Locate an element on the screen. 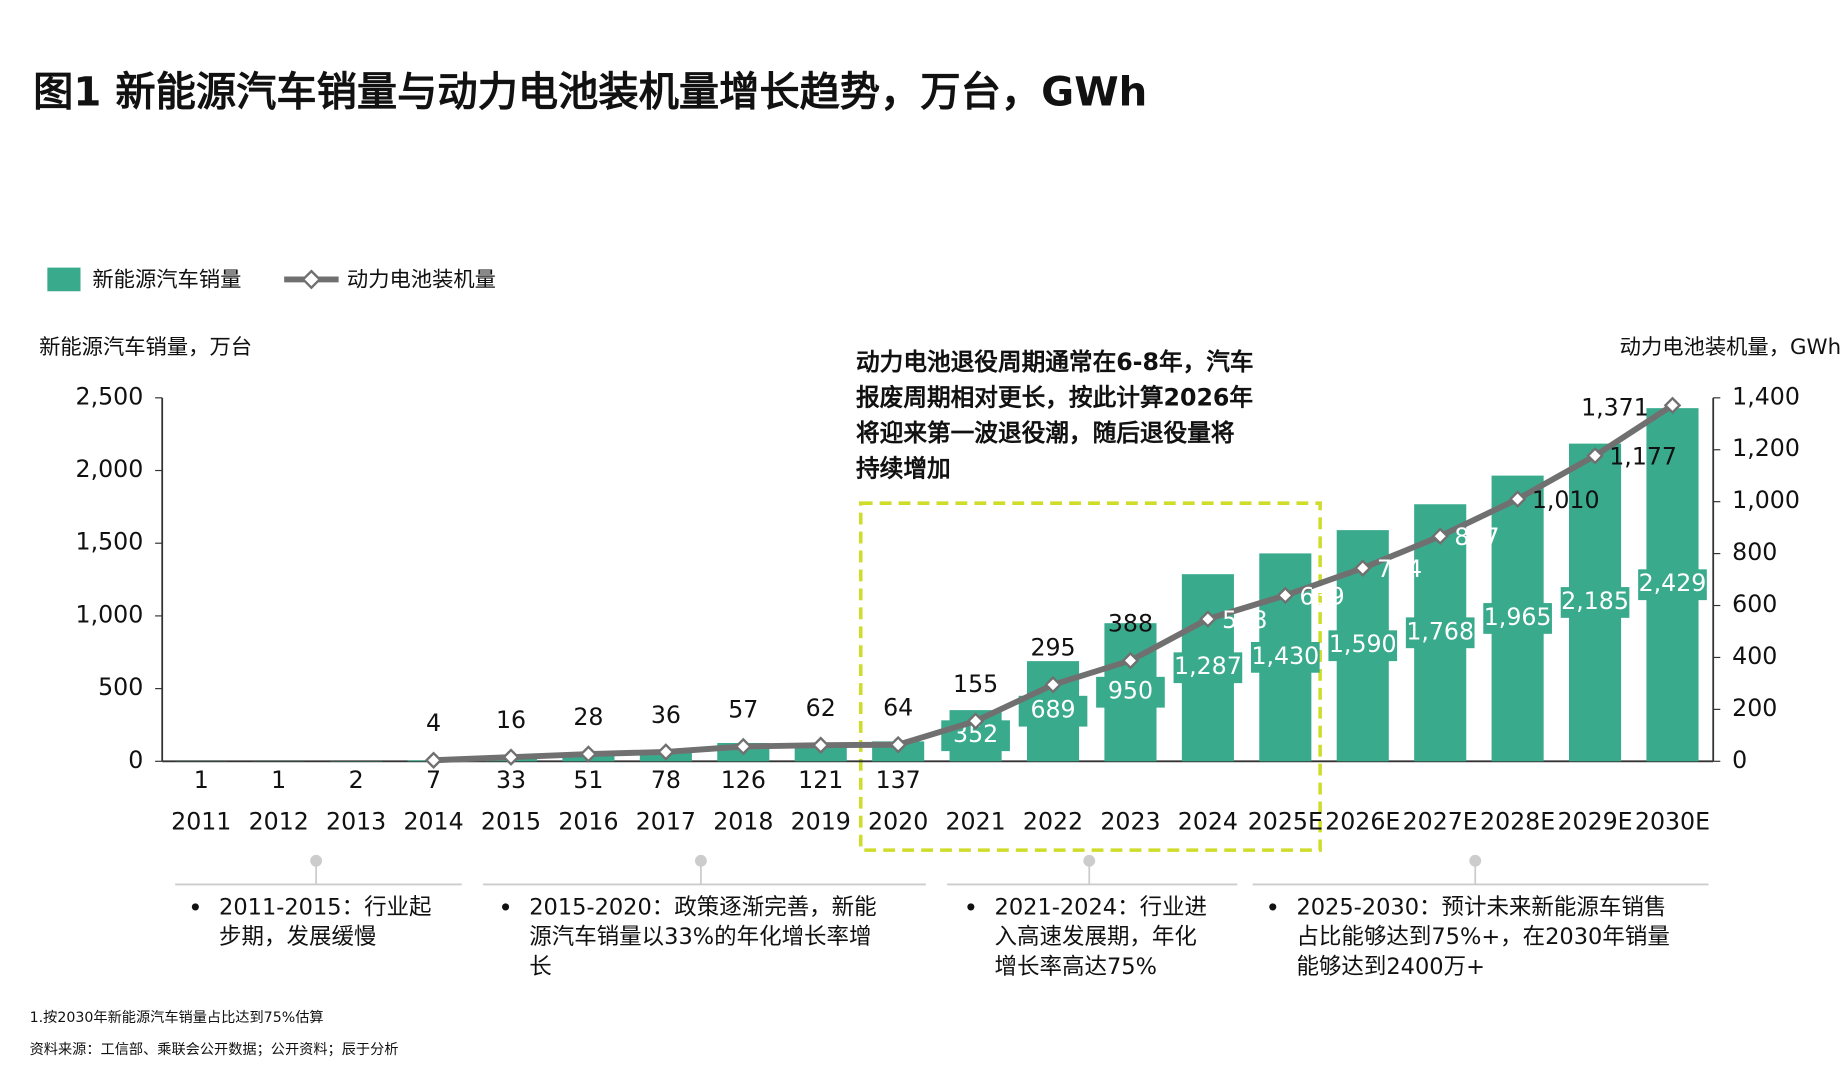 This screenshot has height=1065, width=1847. legend-swatch is located at coordinates (64, 279).